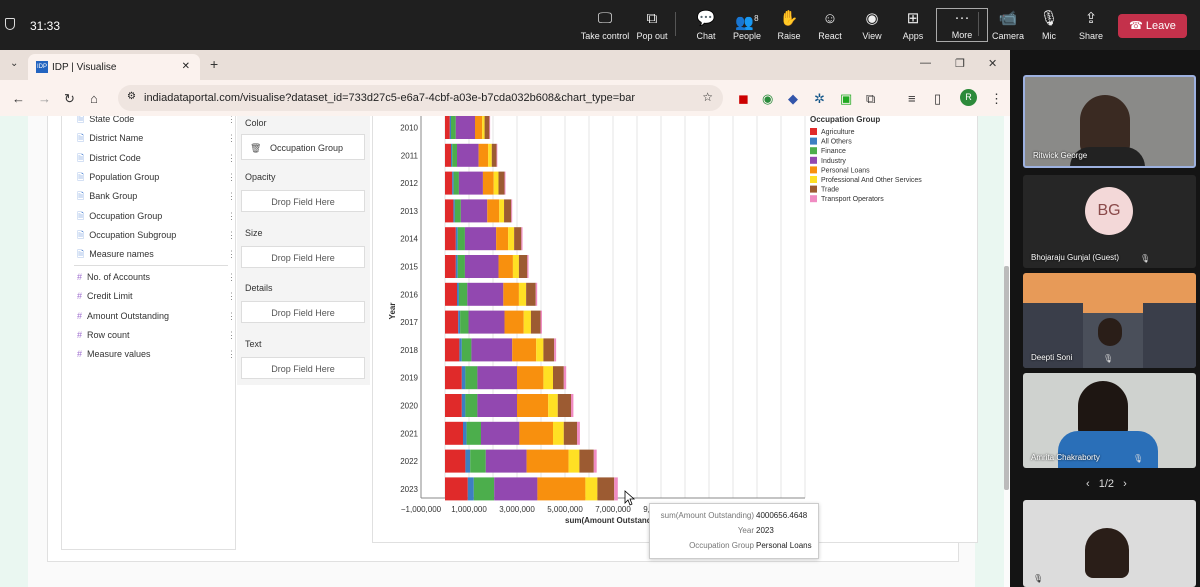 Image resolution: width=1200 pixels, height=587 pixels. Describe the element at coordinates (962, 25) in the screenshot. I see `more-button: ··· More` at that location.